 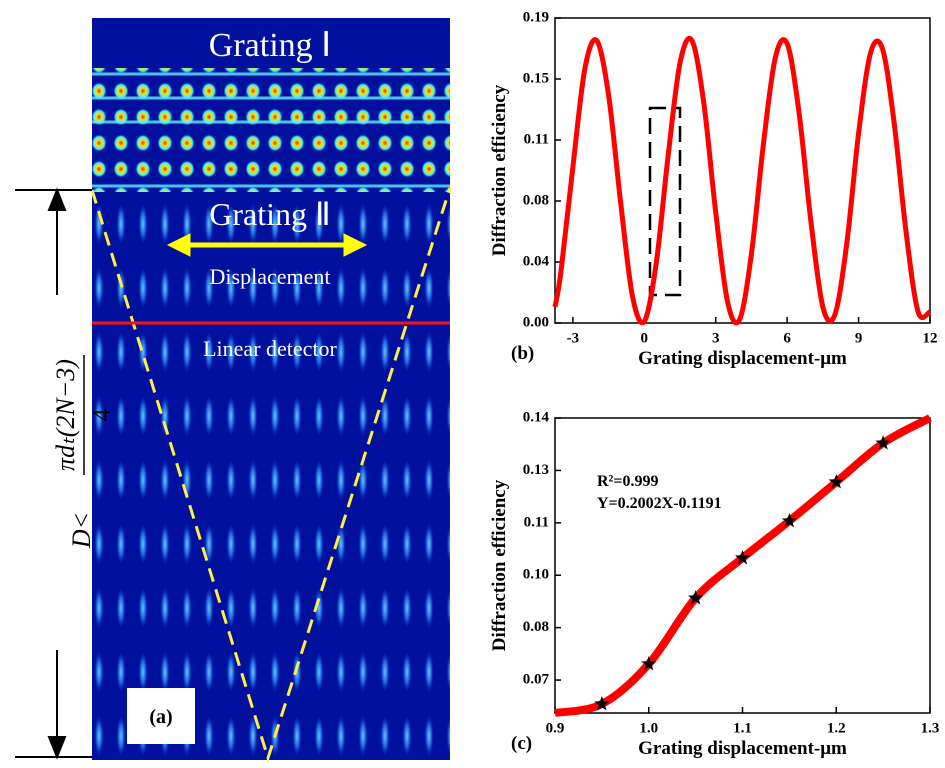 I want to click on x-tick-label: 3, so click(x=716, y=338).